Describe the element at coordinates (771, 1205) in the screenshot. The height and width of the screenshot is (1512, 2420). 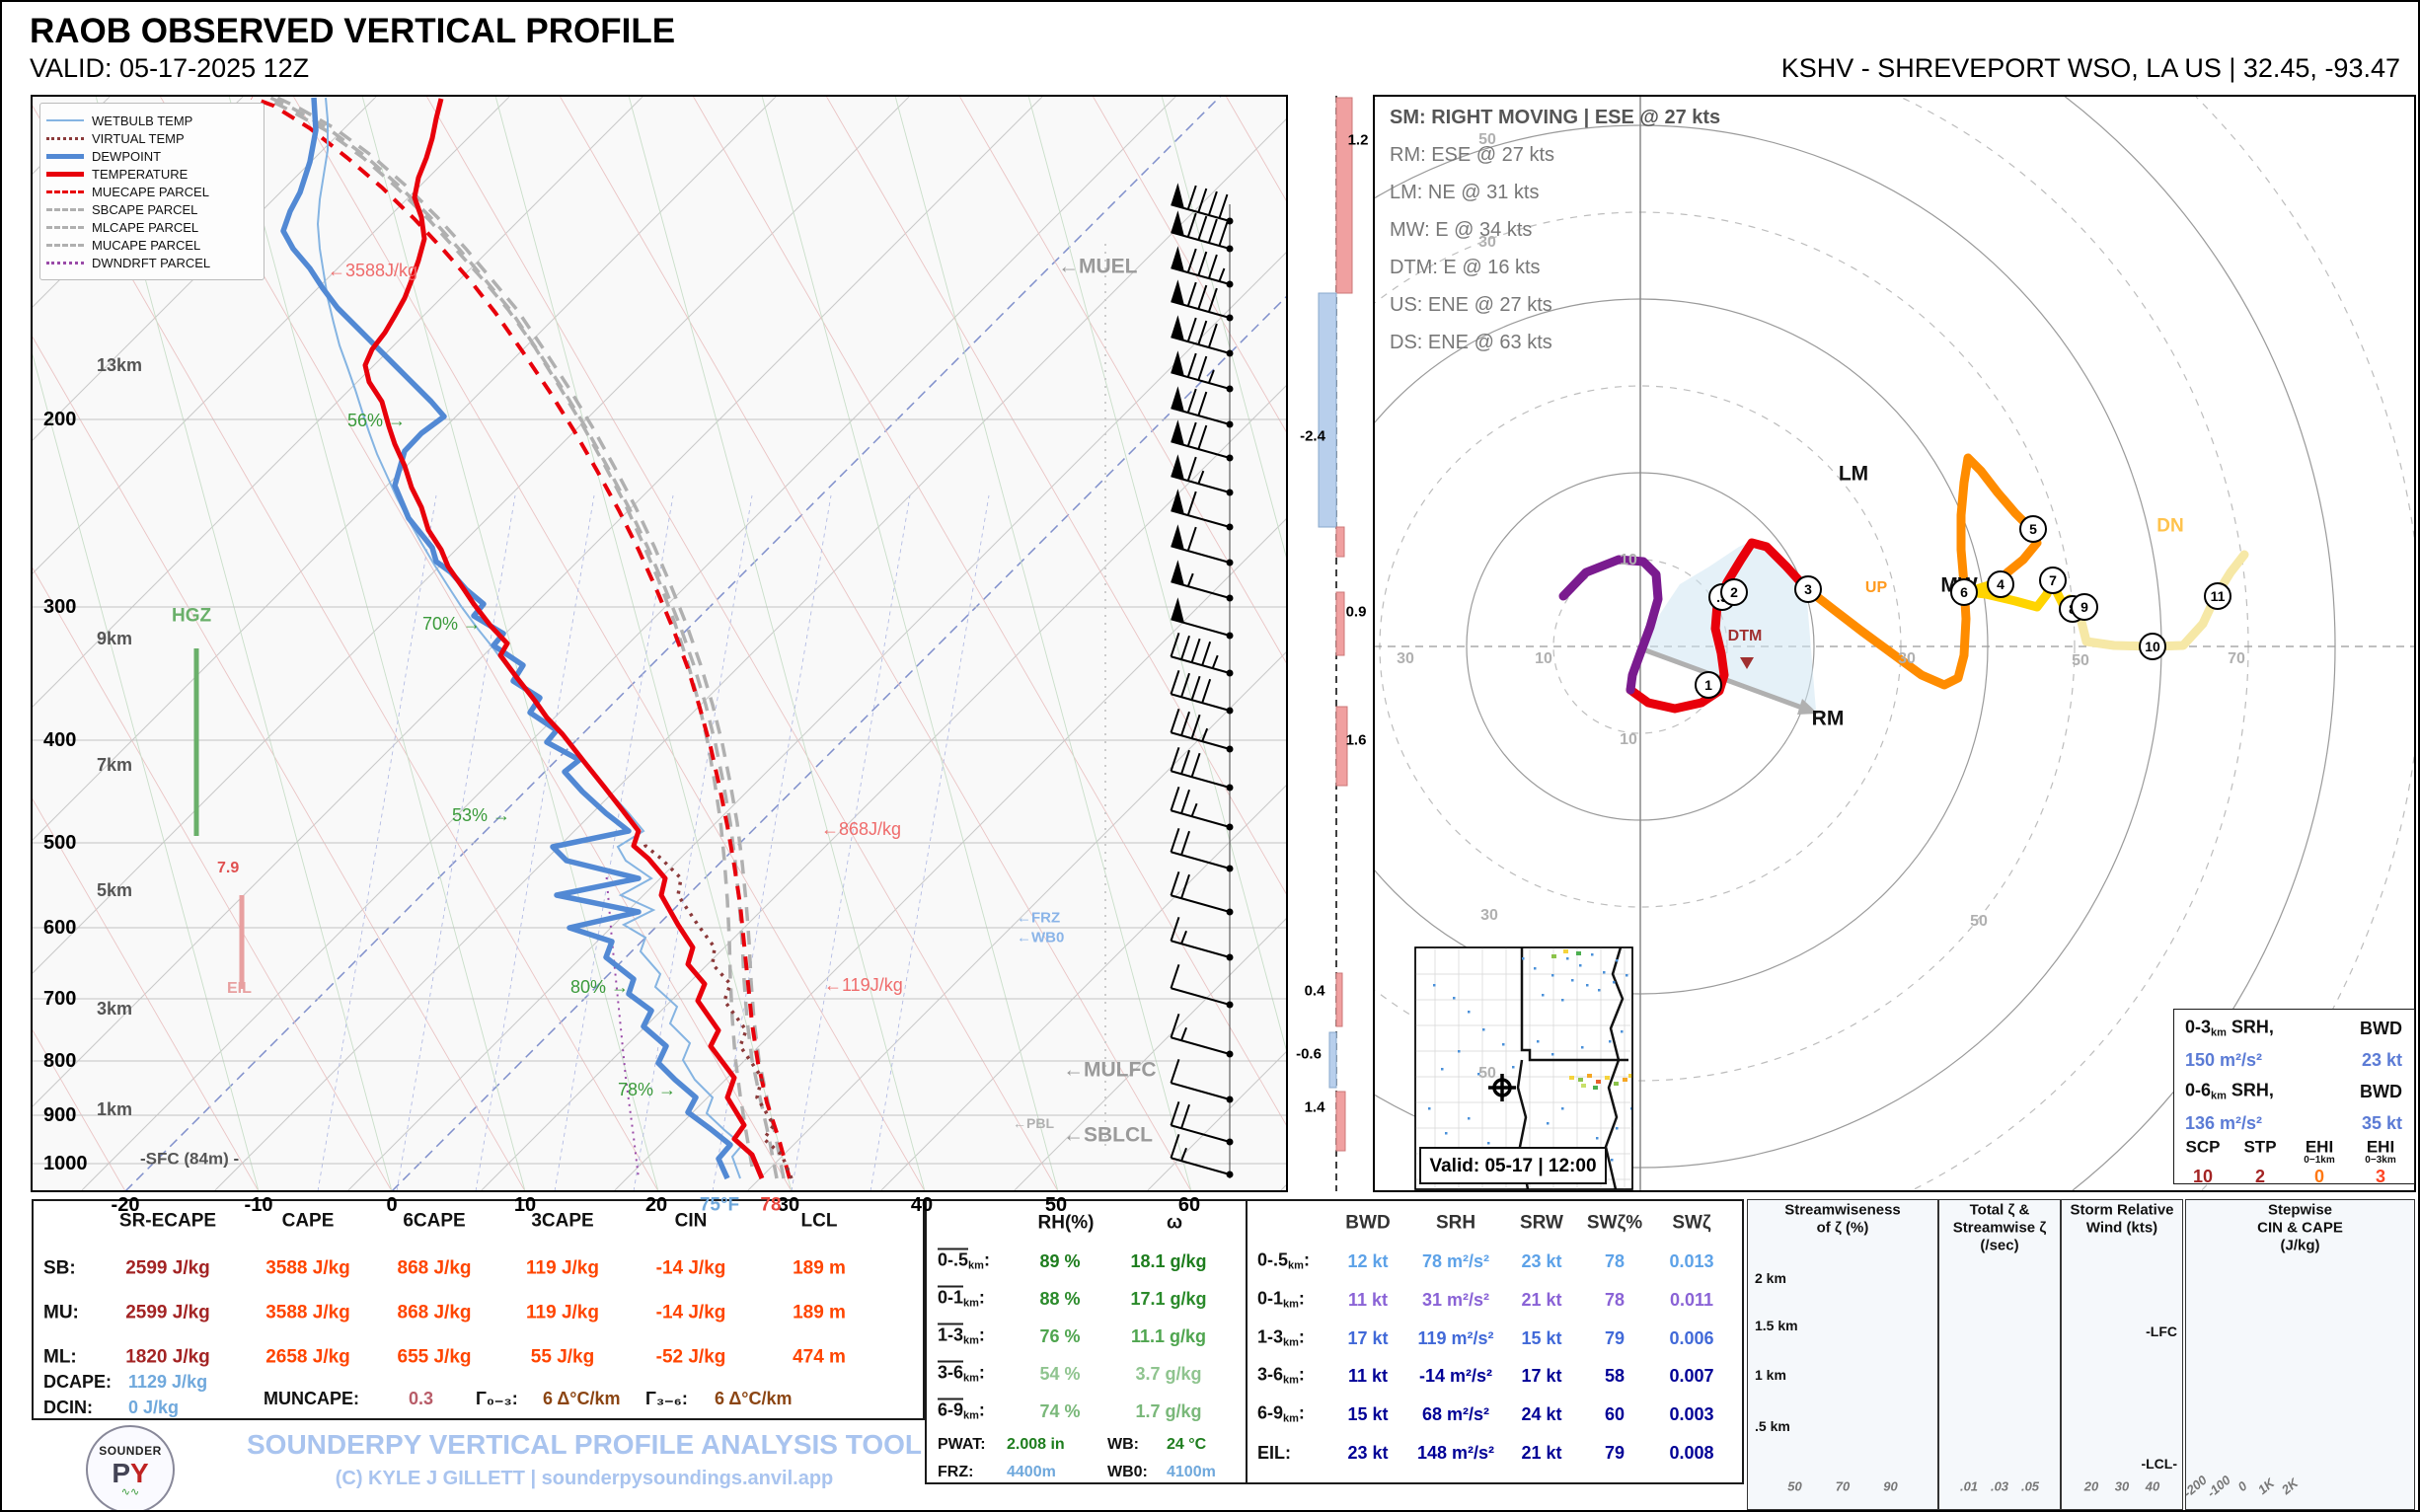
I see `surface-value-78: 78` at that location.